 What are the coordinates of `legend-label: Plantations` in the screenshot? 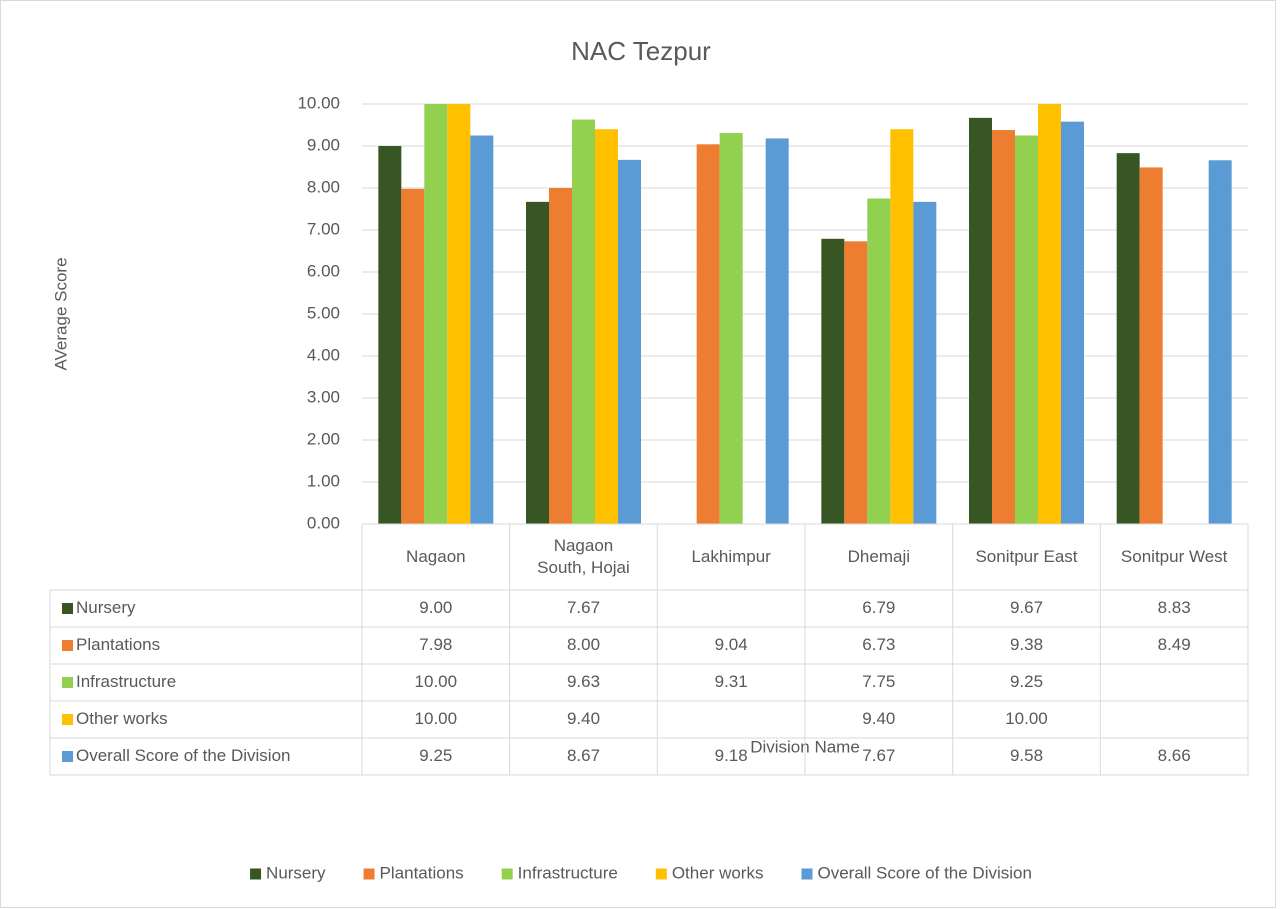 It's located at (422, 872).